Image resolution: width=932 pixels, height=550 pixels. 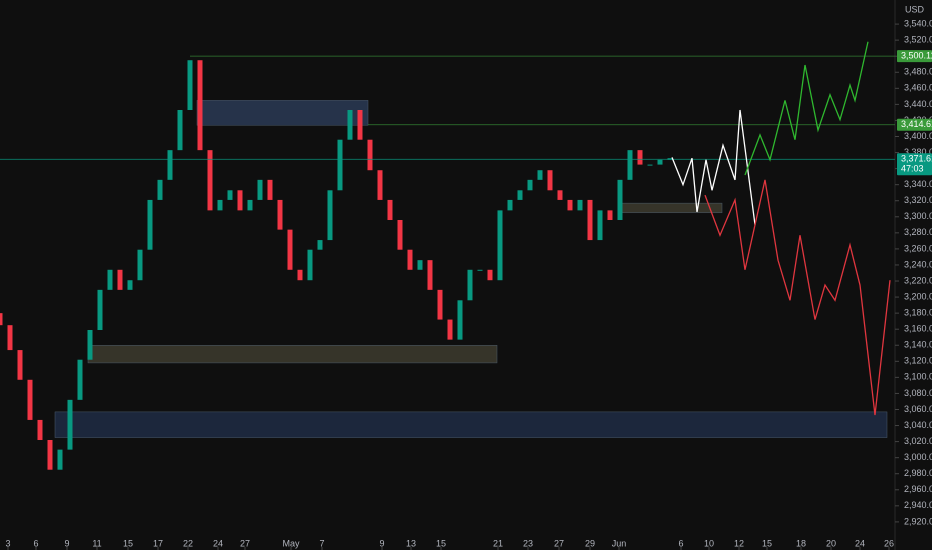 What do you see at coordinates (918, 521) in the screenshot?
I see `y-tick-label: 2,920.00` at bounding box center [918, 521].